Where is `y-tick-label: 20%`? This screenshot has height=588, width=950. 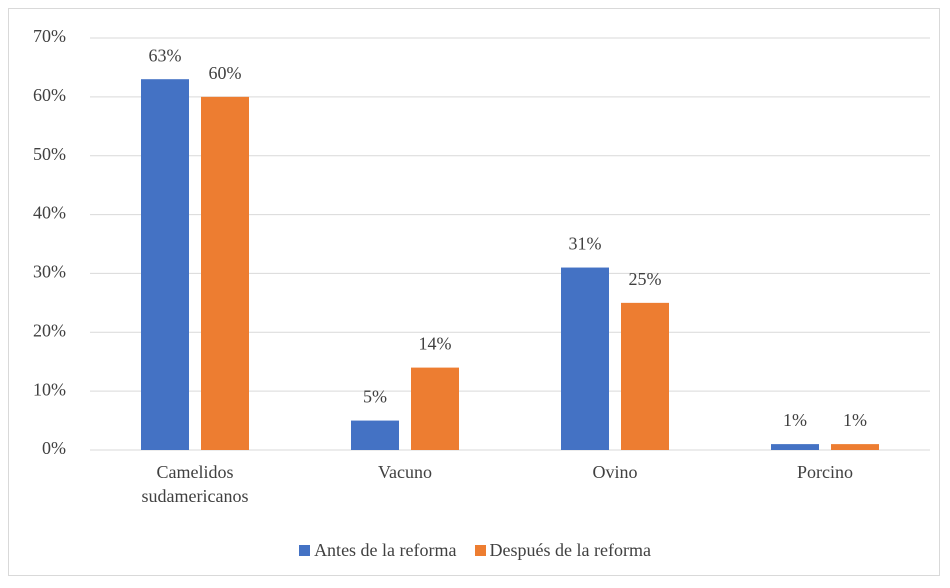
y-tick-label: 20% is located at coordinates (49, 330).